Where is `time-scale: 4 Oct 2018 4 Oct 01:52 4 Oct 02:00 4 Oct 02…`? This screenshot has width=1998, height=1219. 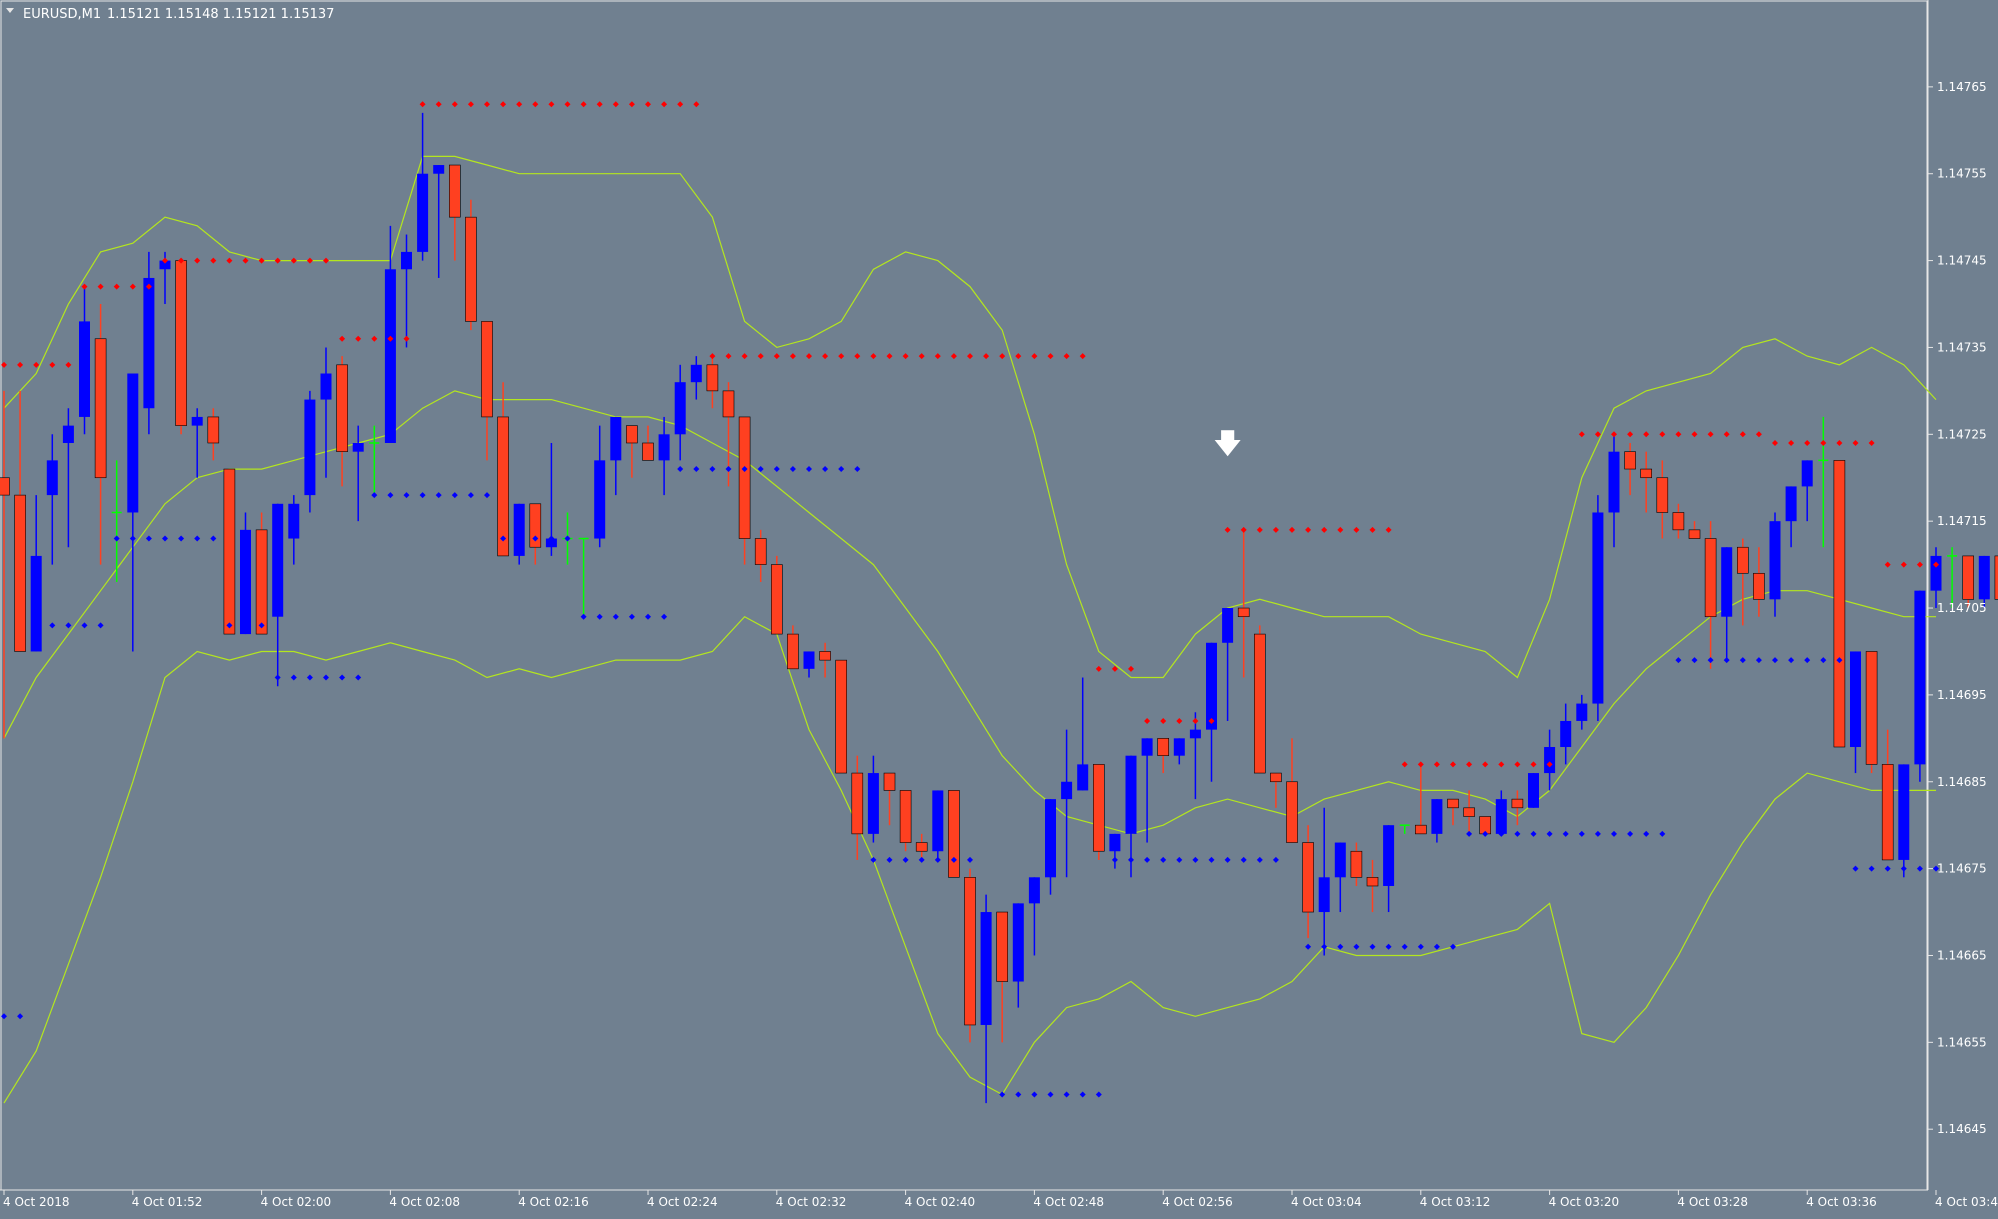 time-scale: 4 Oct 2018 4 Oct 01:52 4 Oct 02:00 4 Oct 02… is located at coordinates (1000, 1199).